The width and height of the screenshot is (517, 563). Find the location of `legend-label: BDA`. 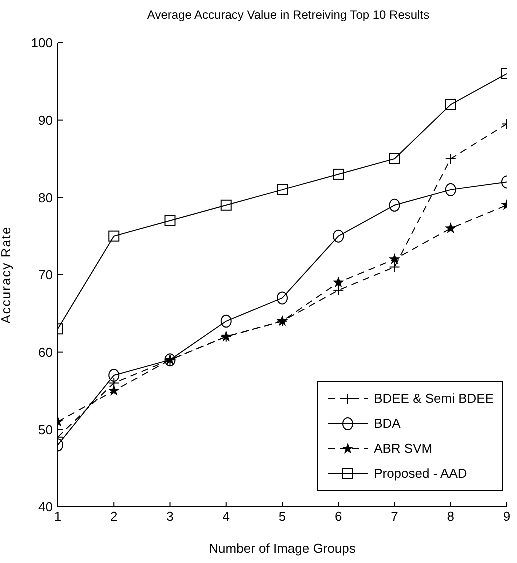

legend-label: BDA is located at coordinates (387, 423).